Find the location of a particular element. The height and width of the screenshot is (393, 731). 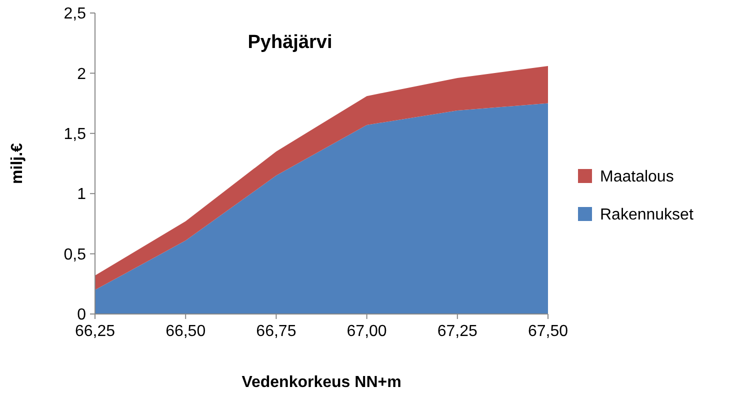

x-tick-label: 67,00 is located at coordinates (366, 331).